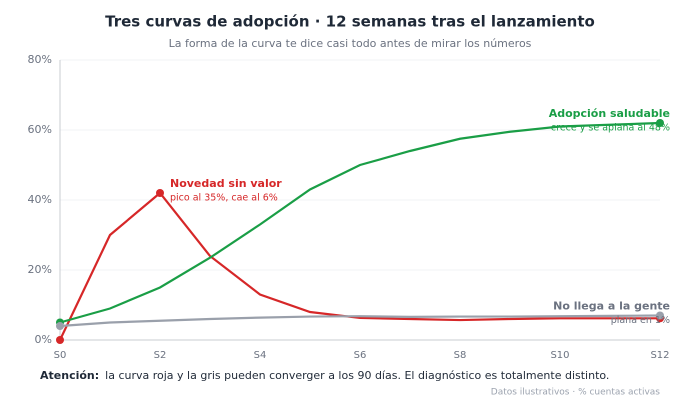  Describe the element at coordinates (640, 320) in the screenshot. I see `series-note: plana en 1%` at that location.